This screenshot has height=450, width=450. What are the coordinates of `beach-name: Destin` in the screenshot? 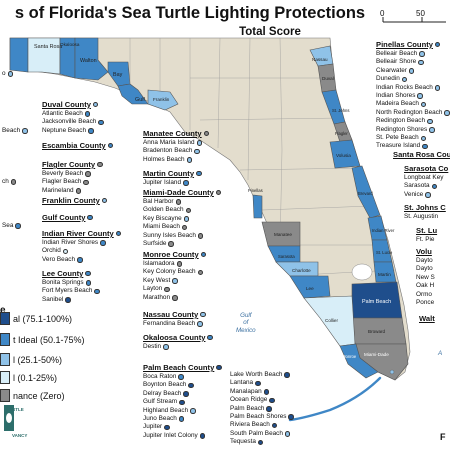 It's located at (152, 346).